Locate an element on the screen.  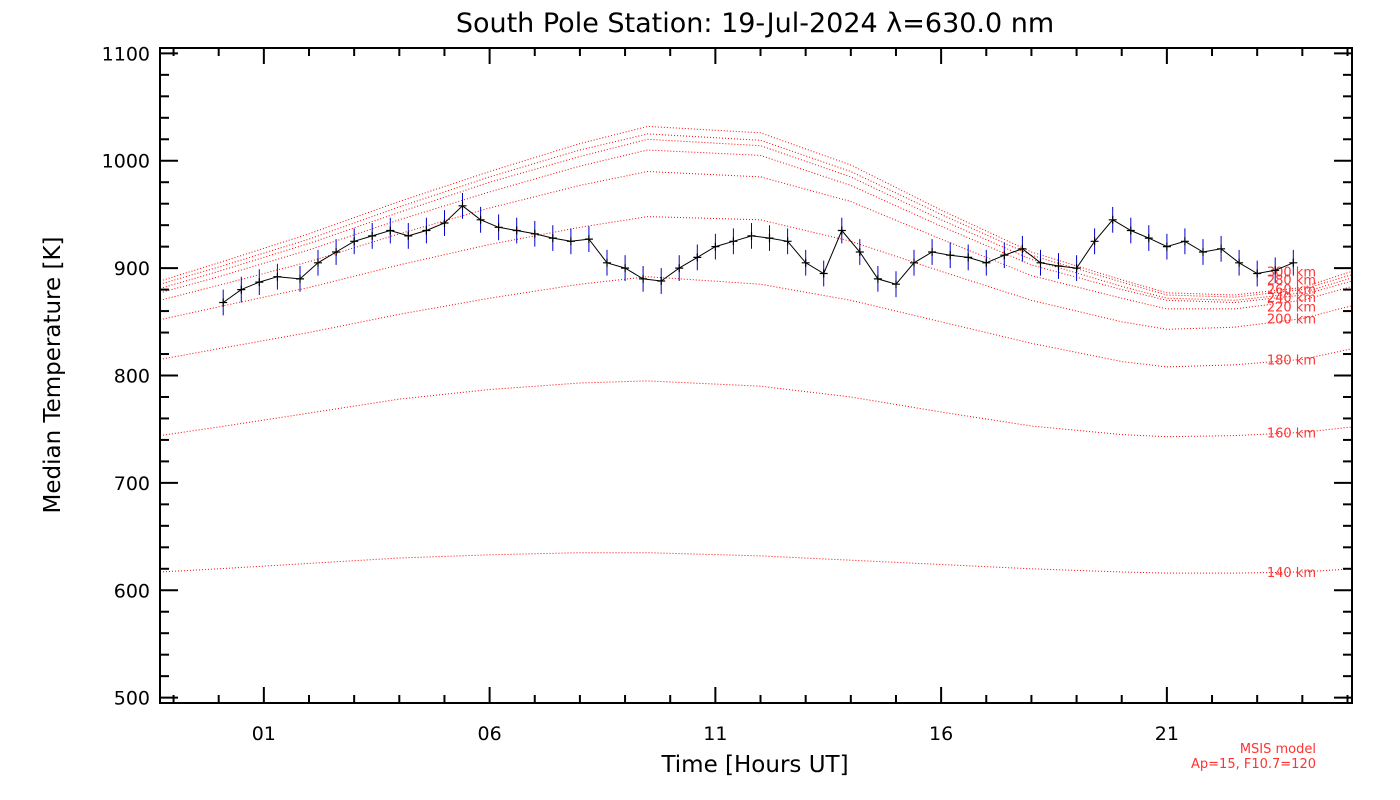
x-tick-label: 16 is located at coordinates (941, 734).